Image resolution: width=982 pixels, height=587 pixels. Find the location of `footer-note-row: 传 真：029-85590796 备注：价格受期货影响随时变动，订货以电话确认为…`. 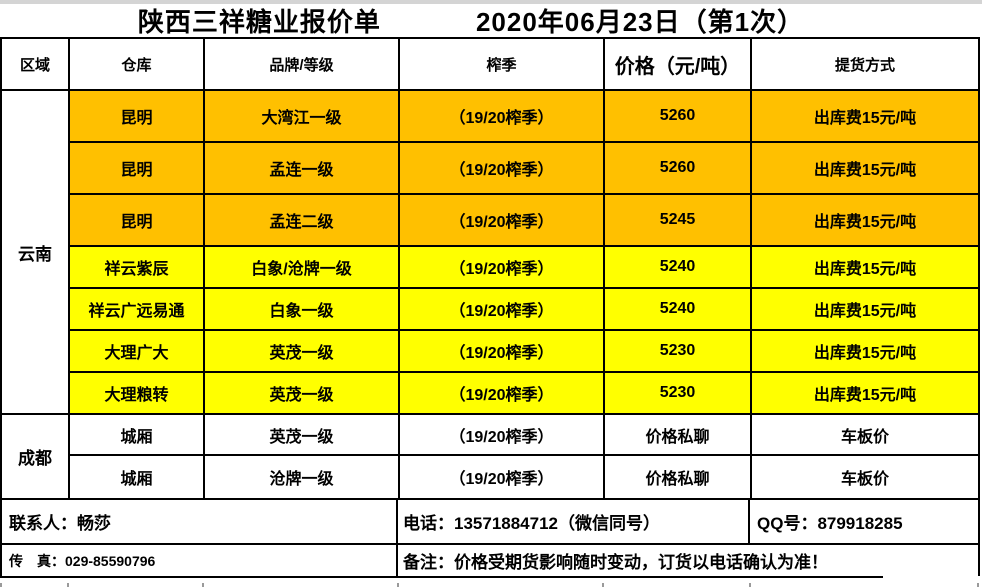

footer-note-row: 传 真：029-85590796 备注：价格受期货影响随时变动，订货以电话确认为… is located at coordinates (490, 560).